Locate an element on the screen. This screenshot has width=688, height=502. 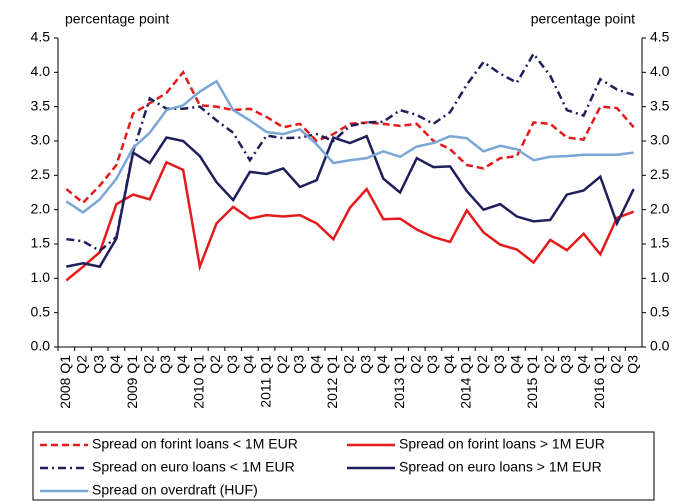
x-tick-label: 2011 Q1 is located at coordinates (265, 381).